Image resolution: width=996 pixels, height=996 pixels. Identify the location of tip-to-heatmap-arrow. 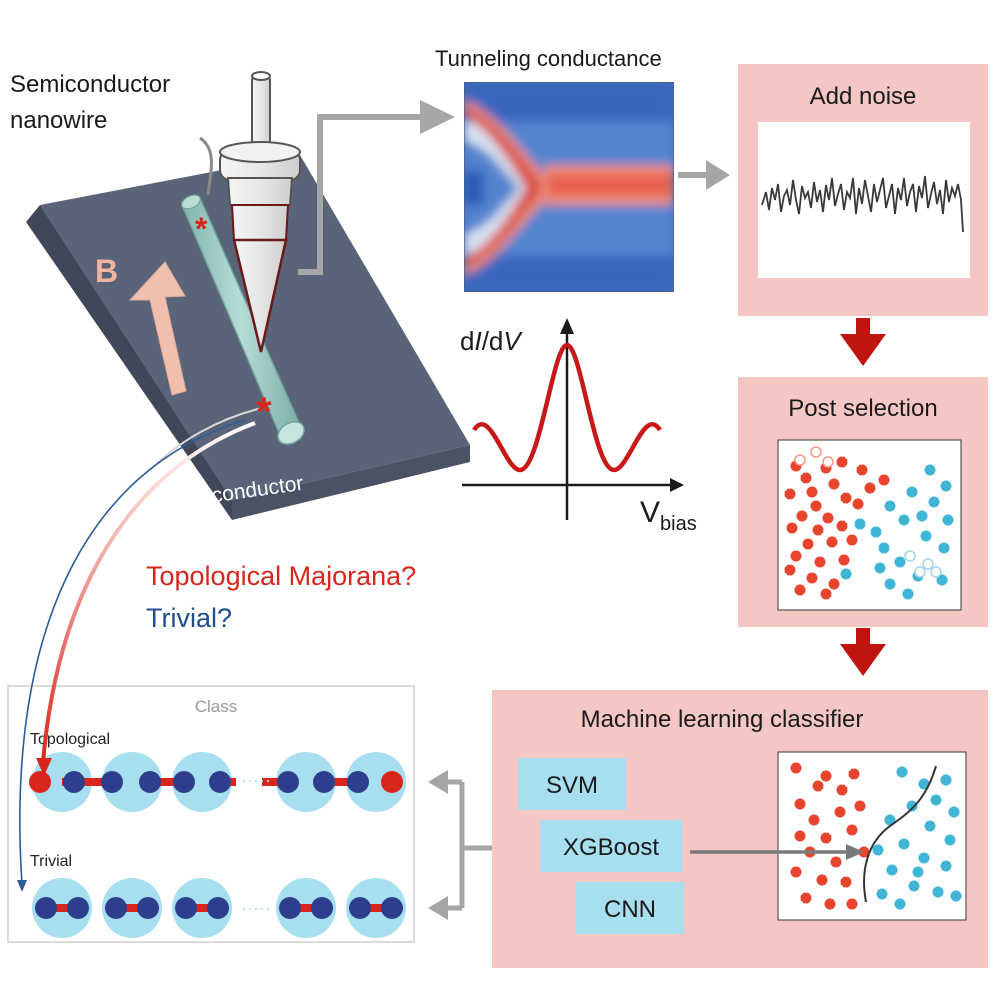
(359, 194).